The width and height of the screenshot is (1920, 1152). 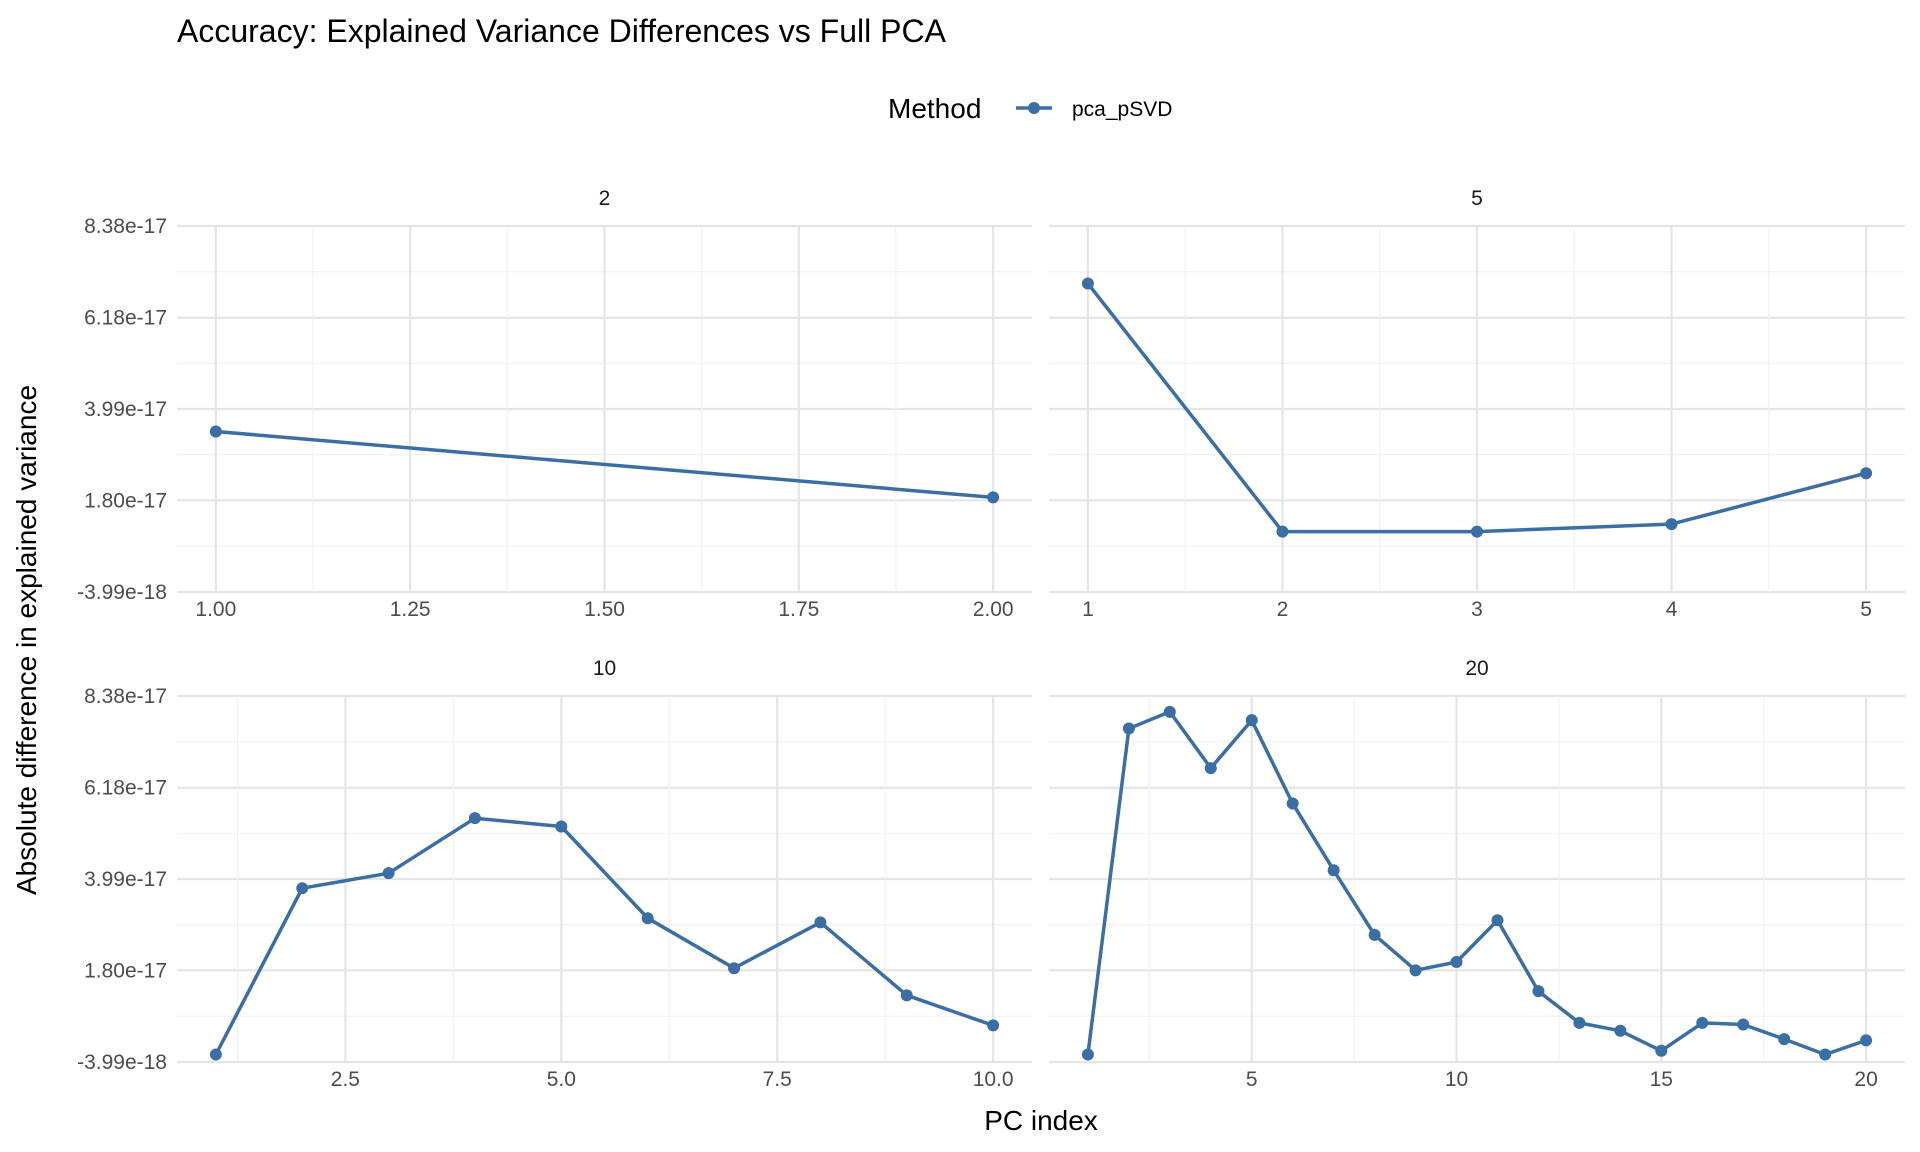 I want to click on x-tick-label: 4, so click(x=1672, y=609).